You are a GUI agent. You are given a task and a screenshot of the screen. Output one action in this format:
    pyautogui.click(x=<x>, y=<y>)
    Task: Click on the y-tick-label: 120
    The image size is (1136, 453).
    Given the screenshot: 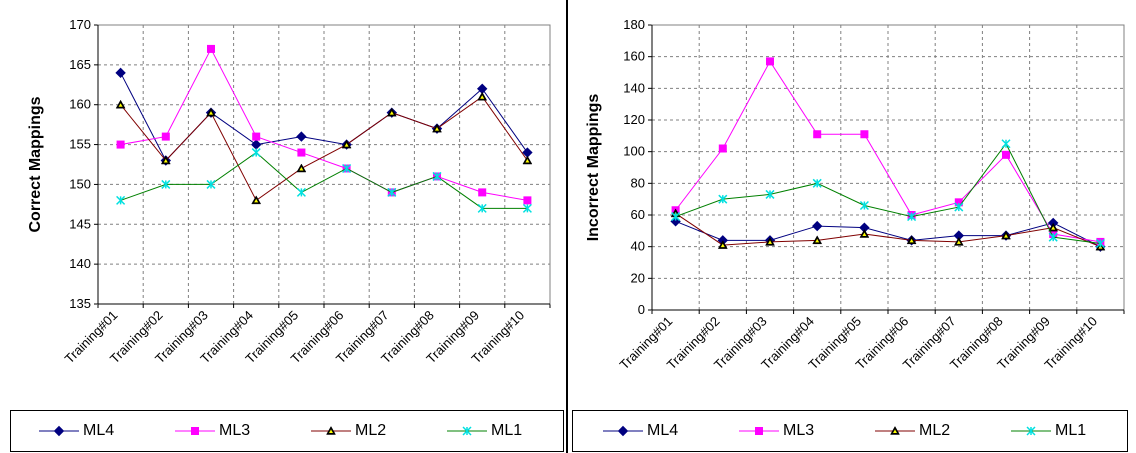 What is the action you would take?
    pyautogui.click(x=634, y=119)
    